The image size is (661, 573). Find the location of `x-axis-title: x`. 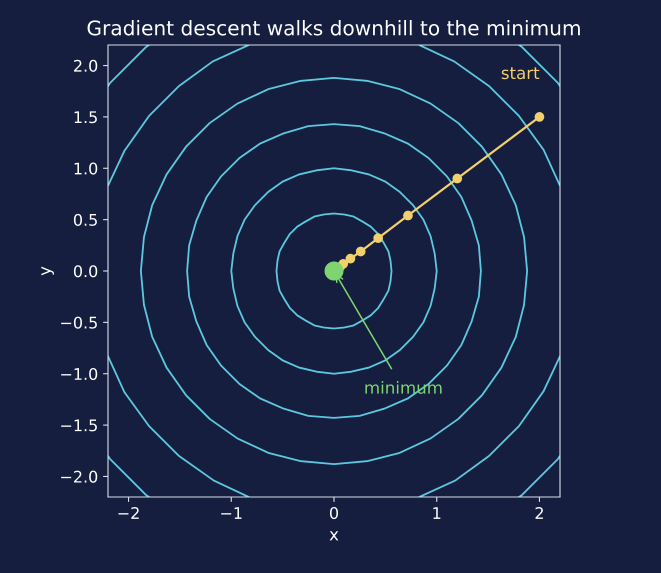

x-axis-title: x is located at coordinates (334, 535).